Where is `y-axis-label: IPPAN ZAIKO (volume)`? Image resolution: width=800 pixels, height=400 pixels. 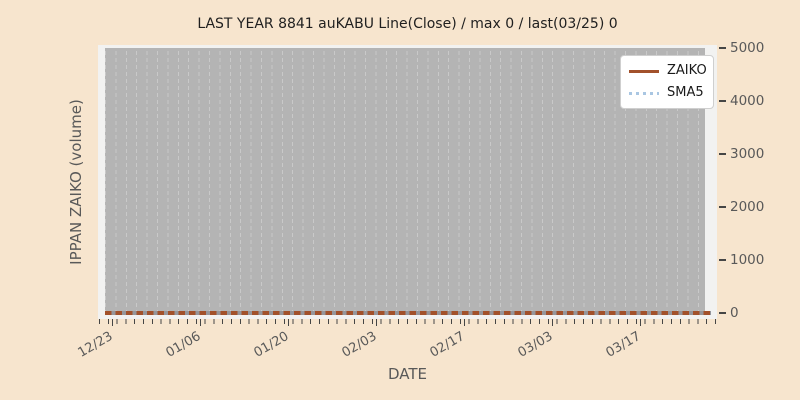 y-axis-label: IPPAN ZAIKO (volume) is located at coordinates (76, 182).